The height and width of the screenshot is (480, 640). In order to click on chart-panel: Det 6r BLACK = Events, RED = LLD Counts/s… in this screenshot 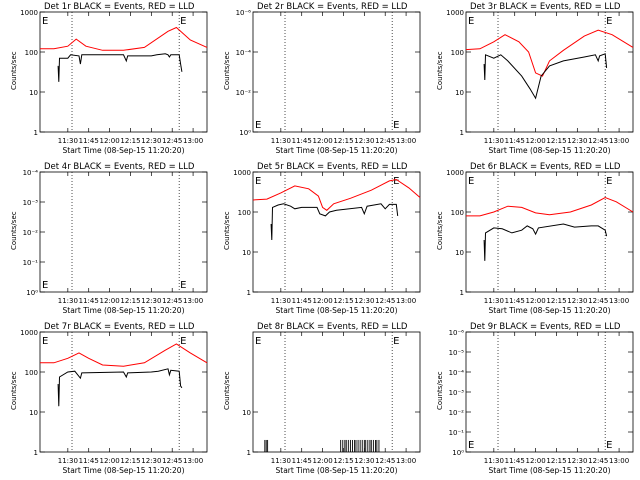, I will do `click(535, 238)`.